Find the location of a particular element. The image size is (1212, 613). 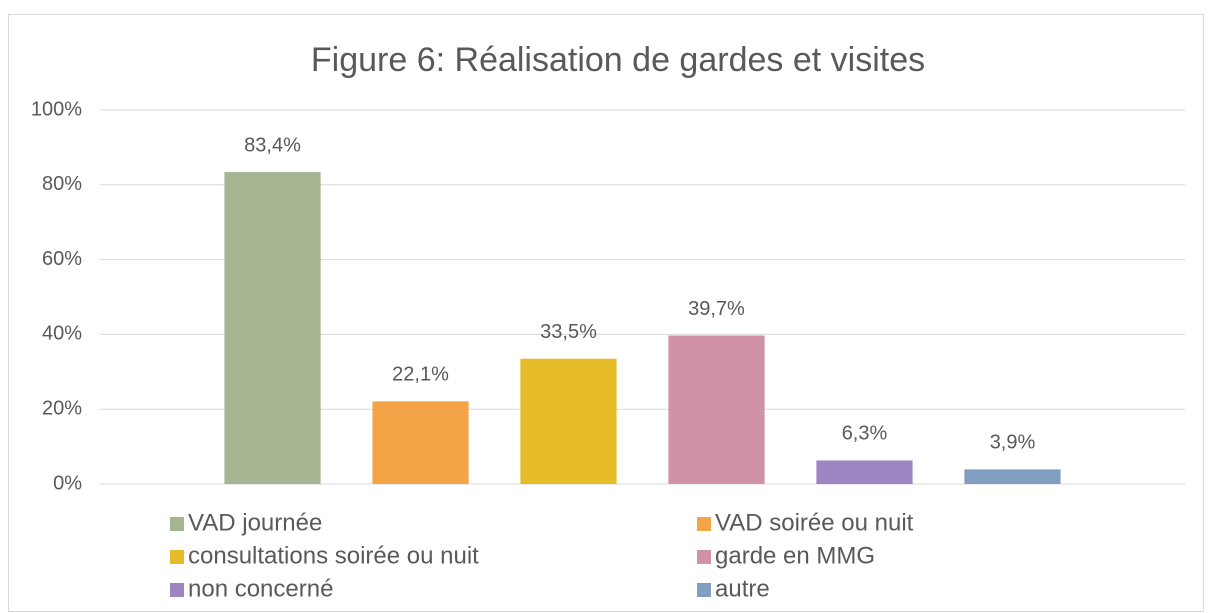

legend-label: consultations soirée ou nuit is located at coordinates (333, 555).